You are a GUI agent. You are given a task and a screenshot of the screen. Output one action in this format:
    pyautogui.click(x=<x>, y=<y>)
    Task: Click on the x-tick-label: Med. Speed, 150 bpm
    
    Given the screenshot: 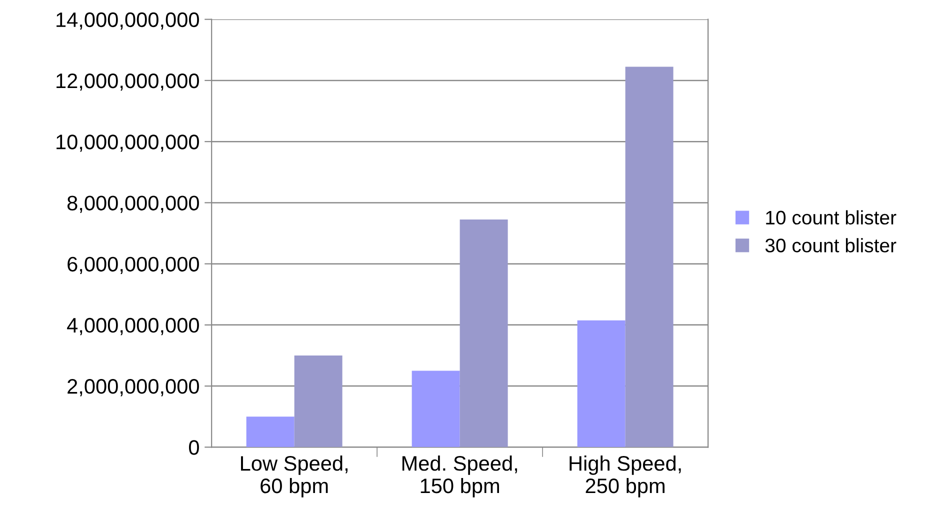 What is the action you would take?
    pyautogui.click(x=460, y=477)
    